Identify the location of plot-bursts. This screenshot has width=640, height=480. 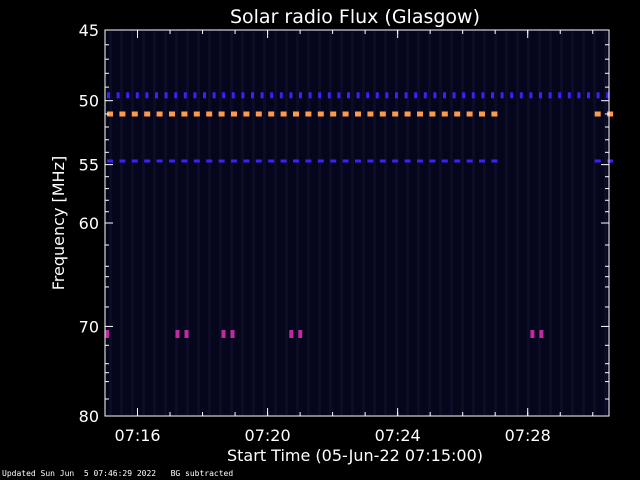
(324, 334).